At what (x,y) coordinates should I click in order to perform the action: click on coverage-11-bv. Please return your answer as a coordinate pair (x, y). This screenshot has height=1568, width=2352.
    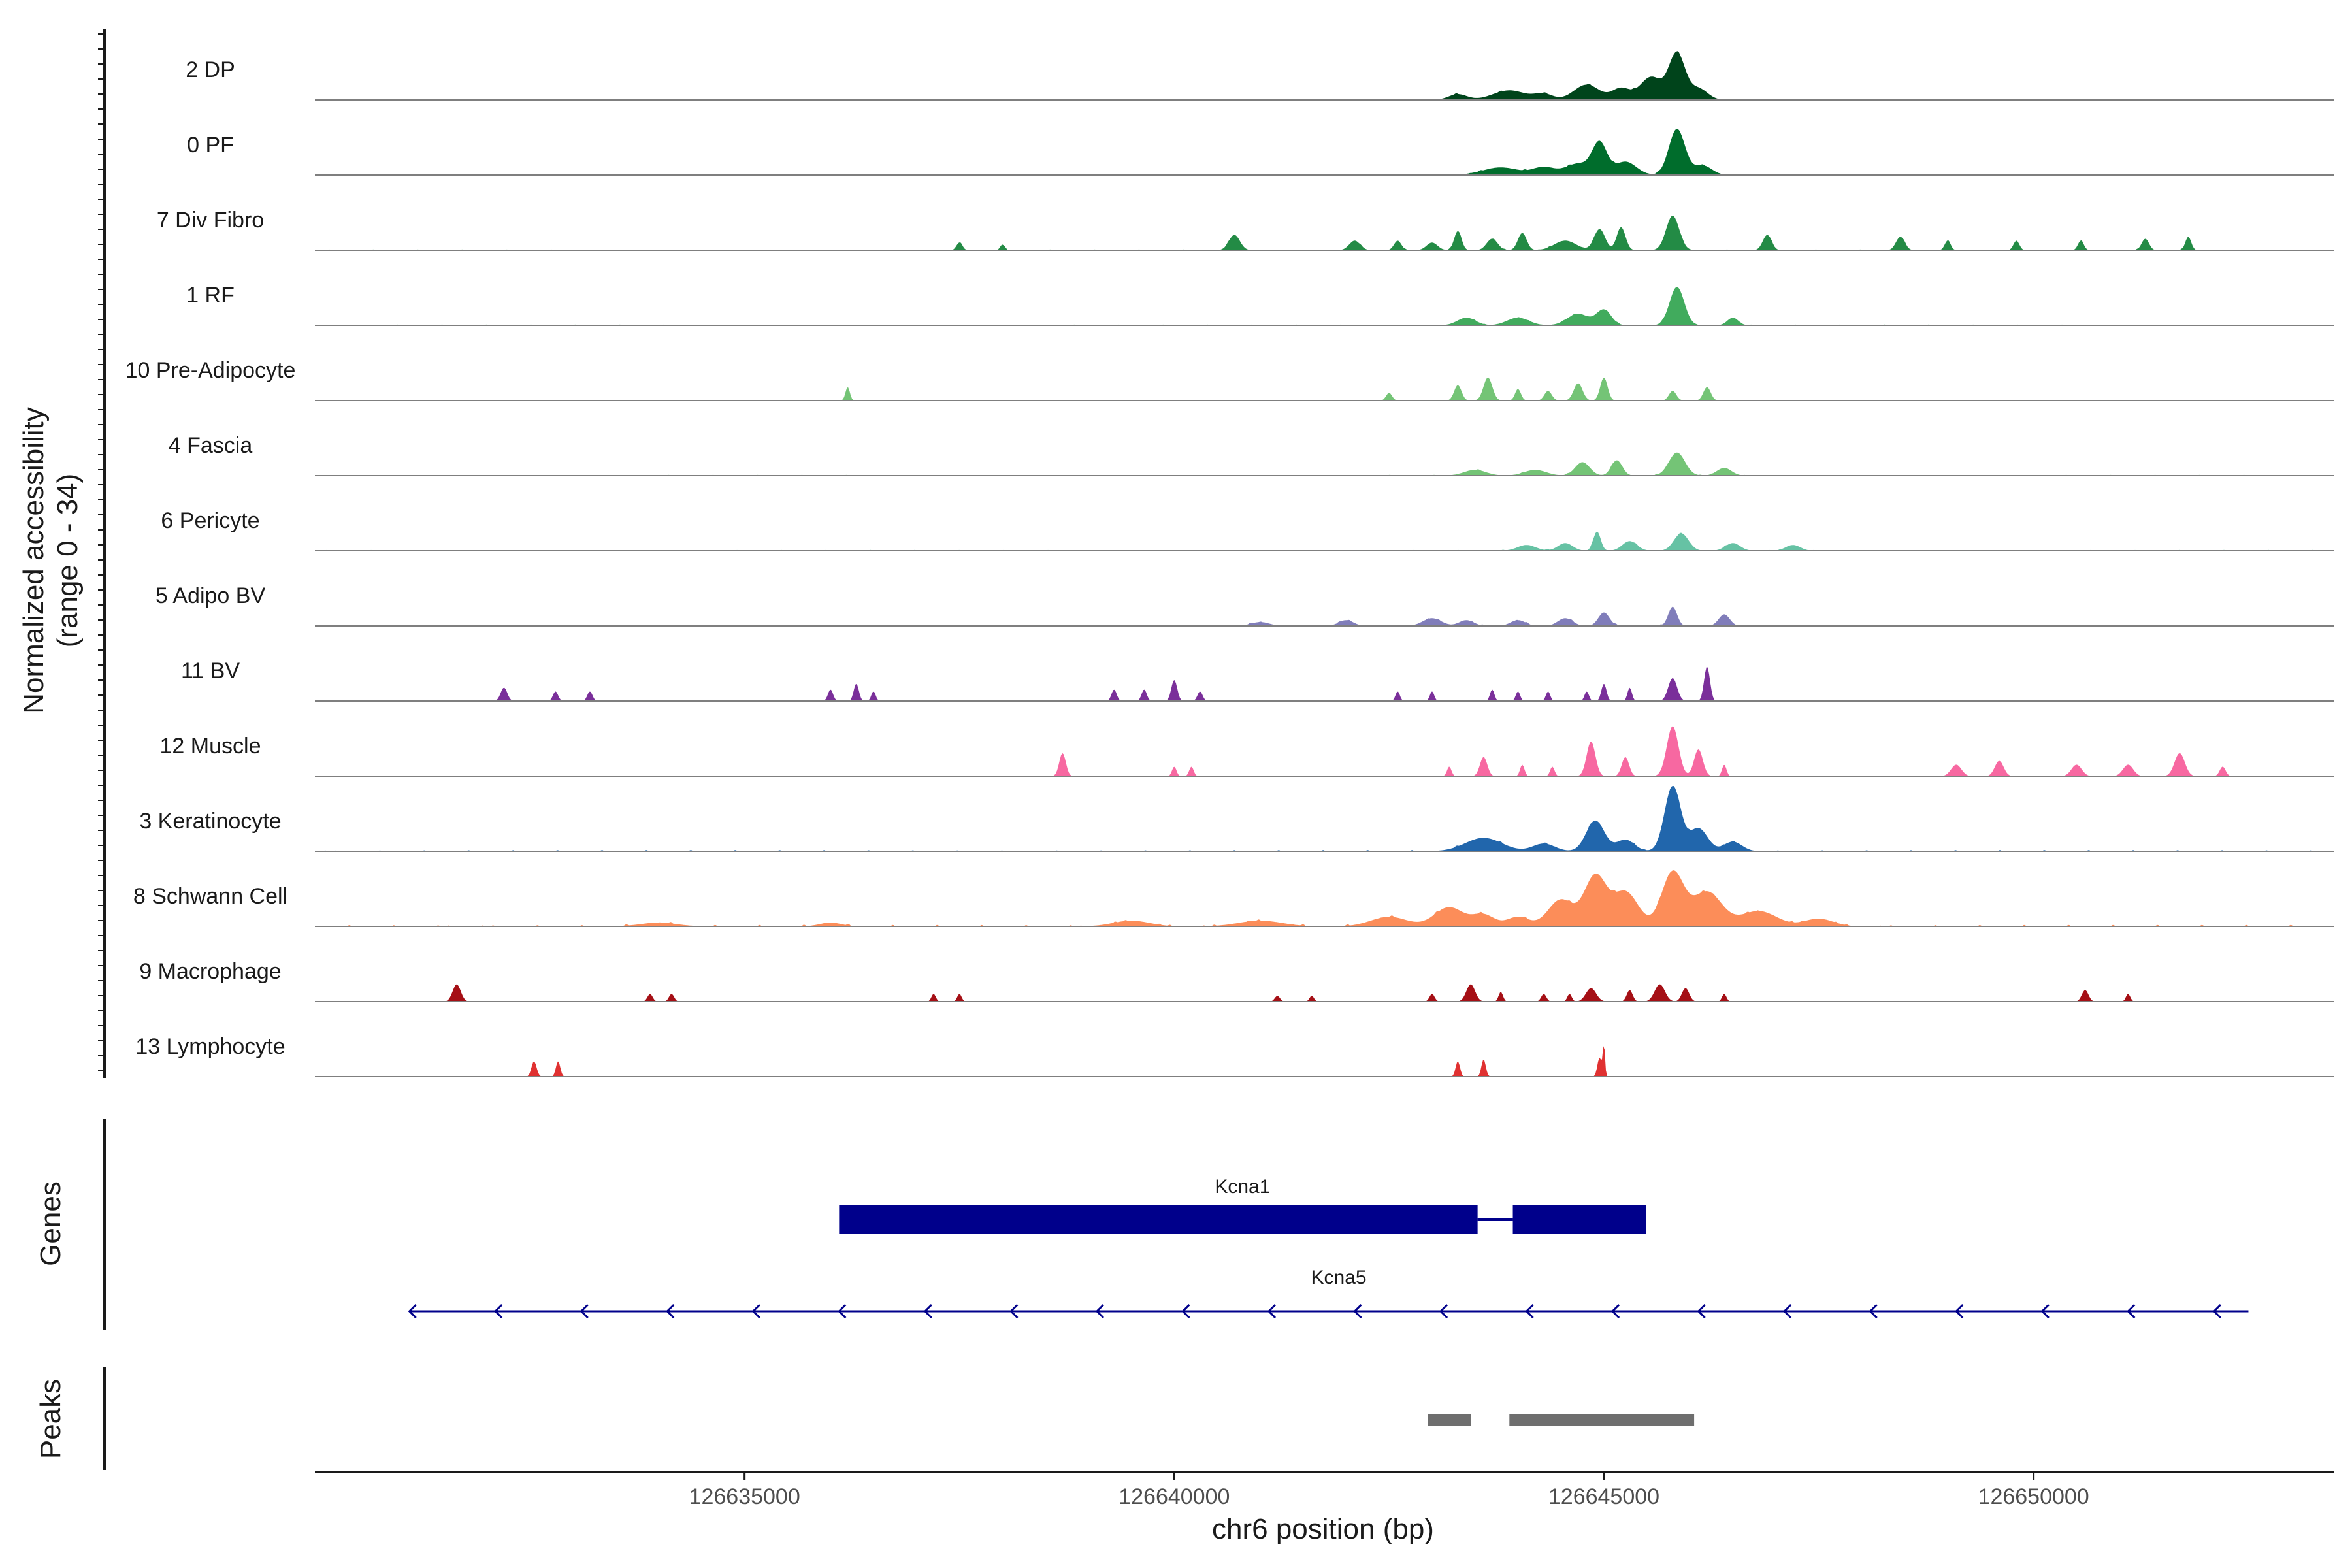
    Looking at the image, I should click on (1324, 683).